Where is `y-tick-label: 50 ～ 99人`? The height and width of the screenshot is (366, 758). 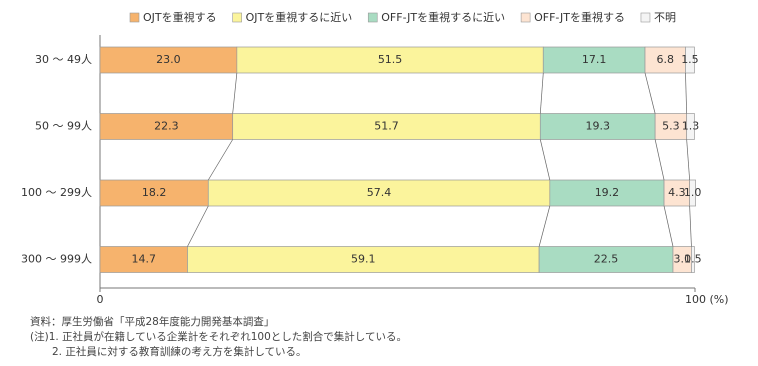
y-tick-label: 50 ～ 99人 is located at coordinates (63, 126).